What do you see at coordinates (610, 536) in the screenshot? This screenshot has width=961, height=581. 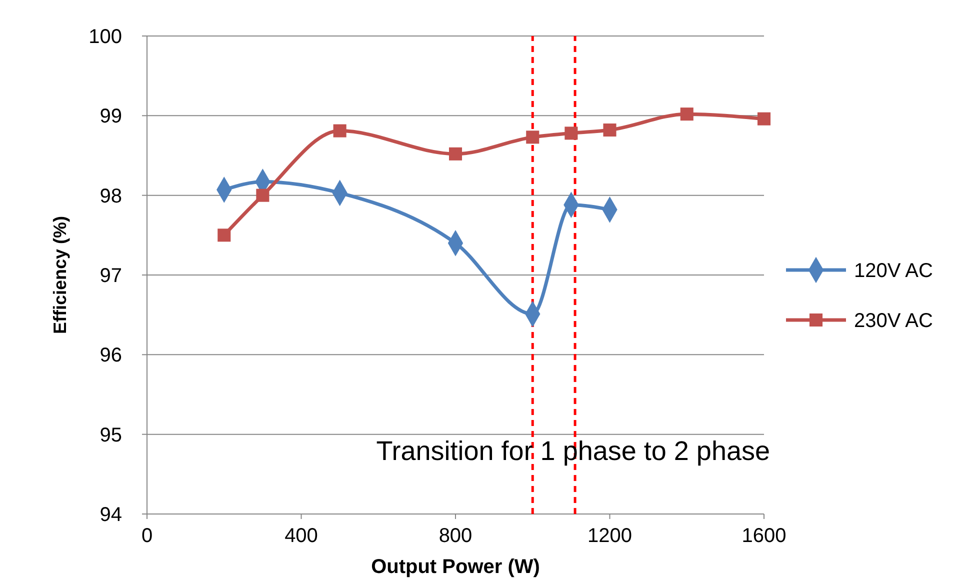 I see `x-tick-label: 1200` at bounding box center [610, 536].